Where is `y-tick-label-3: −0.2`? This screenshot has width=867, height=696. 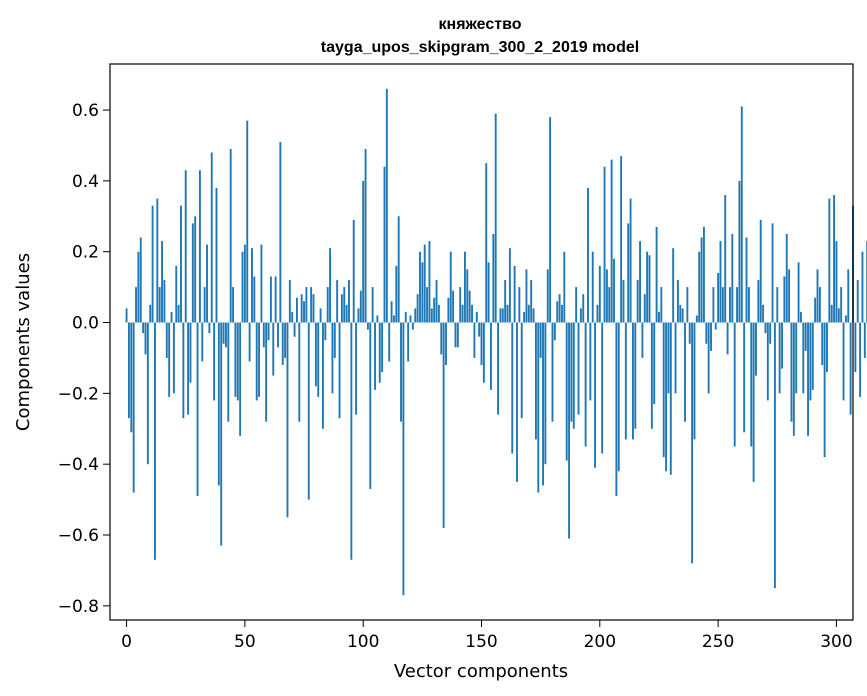
y-tick-label-3: −0.2 is located at coordinates (78, 394).